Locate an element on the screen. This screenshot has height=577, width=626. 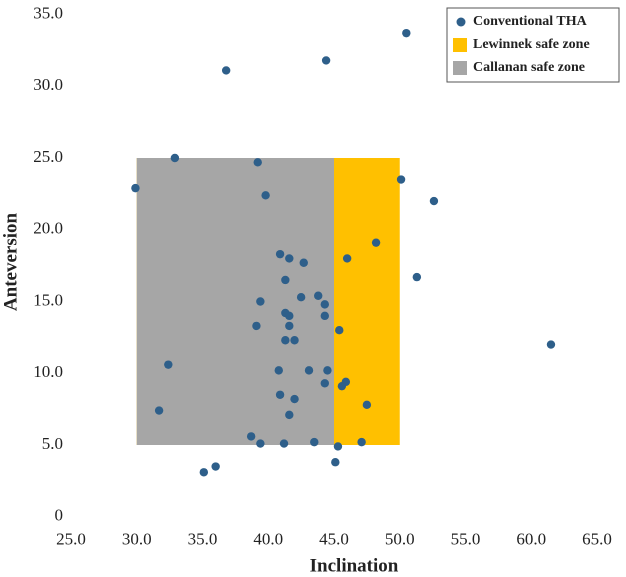
y-axis-title: Anteversion is located at coordinates (10, 261).